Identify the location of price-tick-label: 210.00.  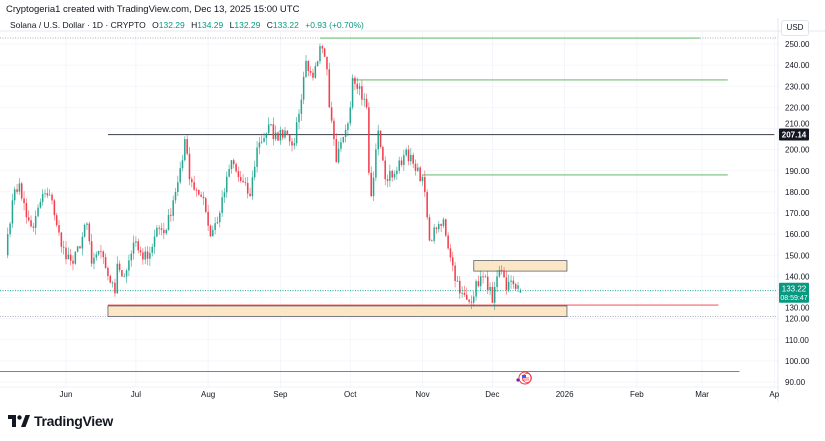
(797, 124).